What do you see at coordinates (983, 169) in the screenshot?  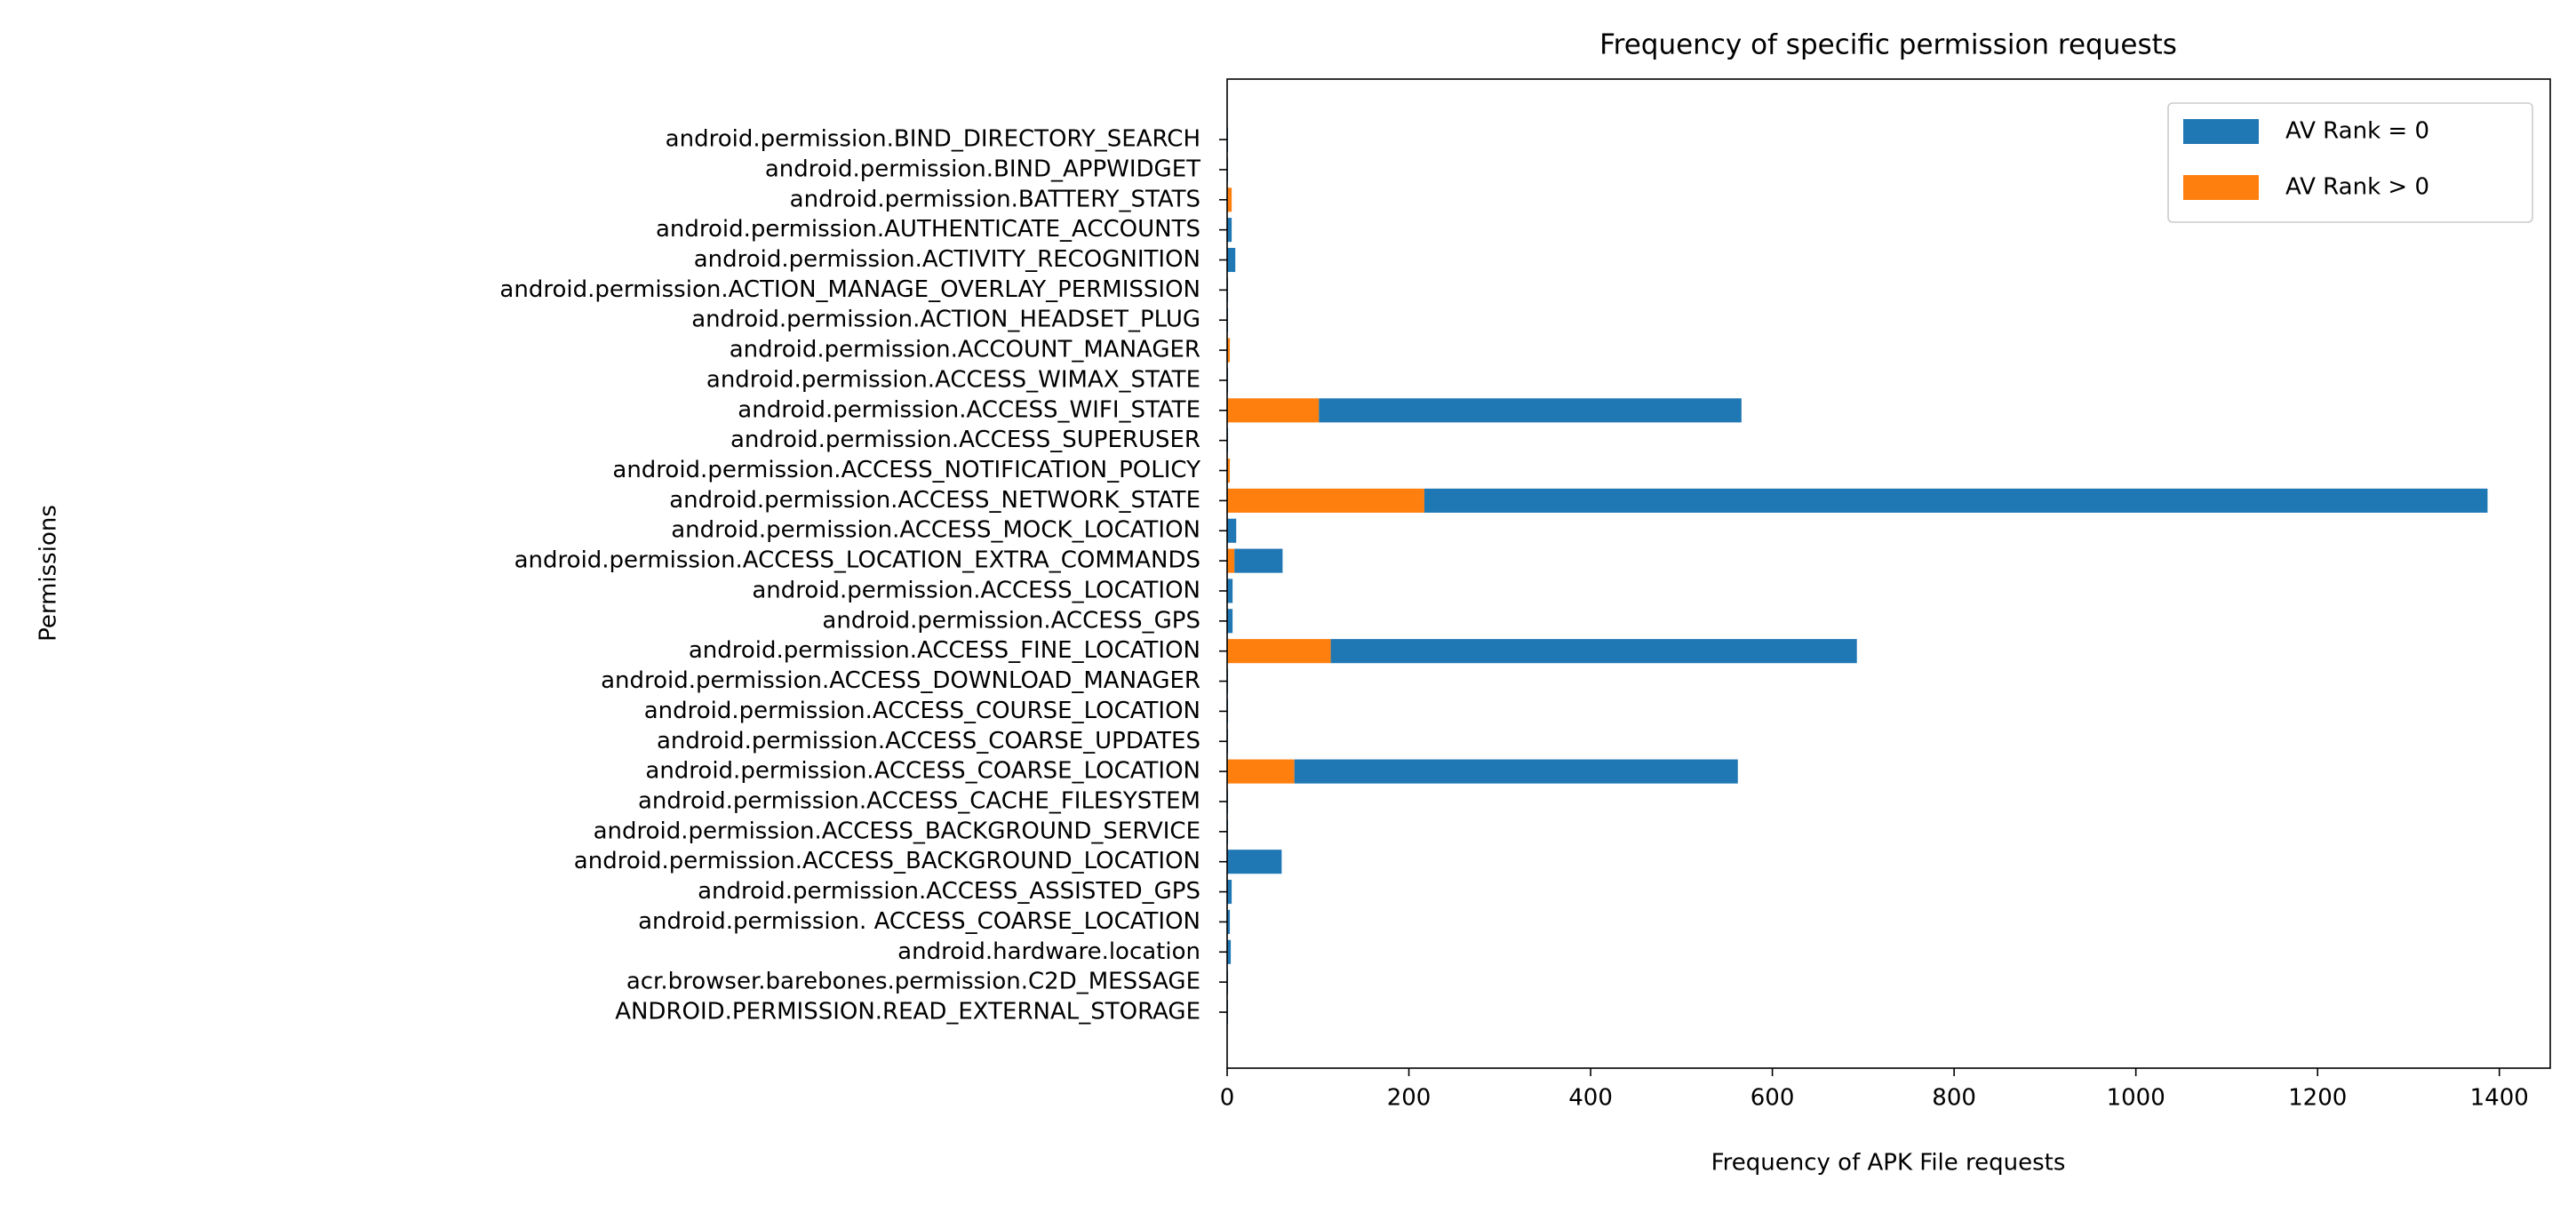 I see `y-tick-label: android.permission.BIND_APPWIDGET` at bounding box center [983, 169].